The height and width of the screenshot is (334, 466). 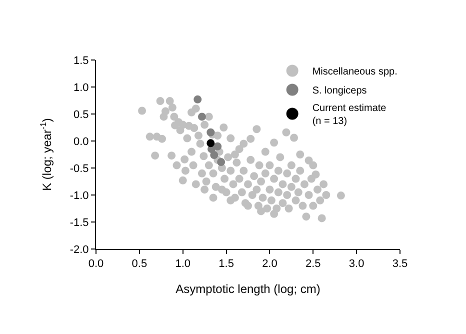 What do you see at coordinates (79, 222) in the screenshot?
I see `y-tick-label: -1.5` at bounding box center [79, 222].